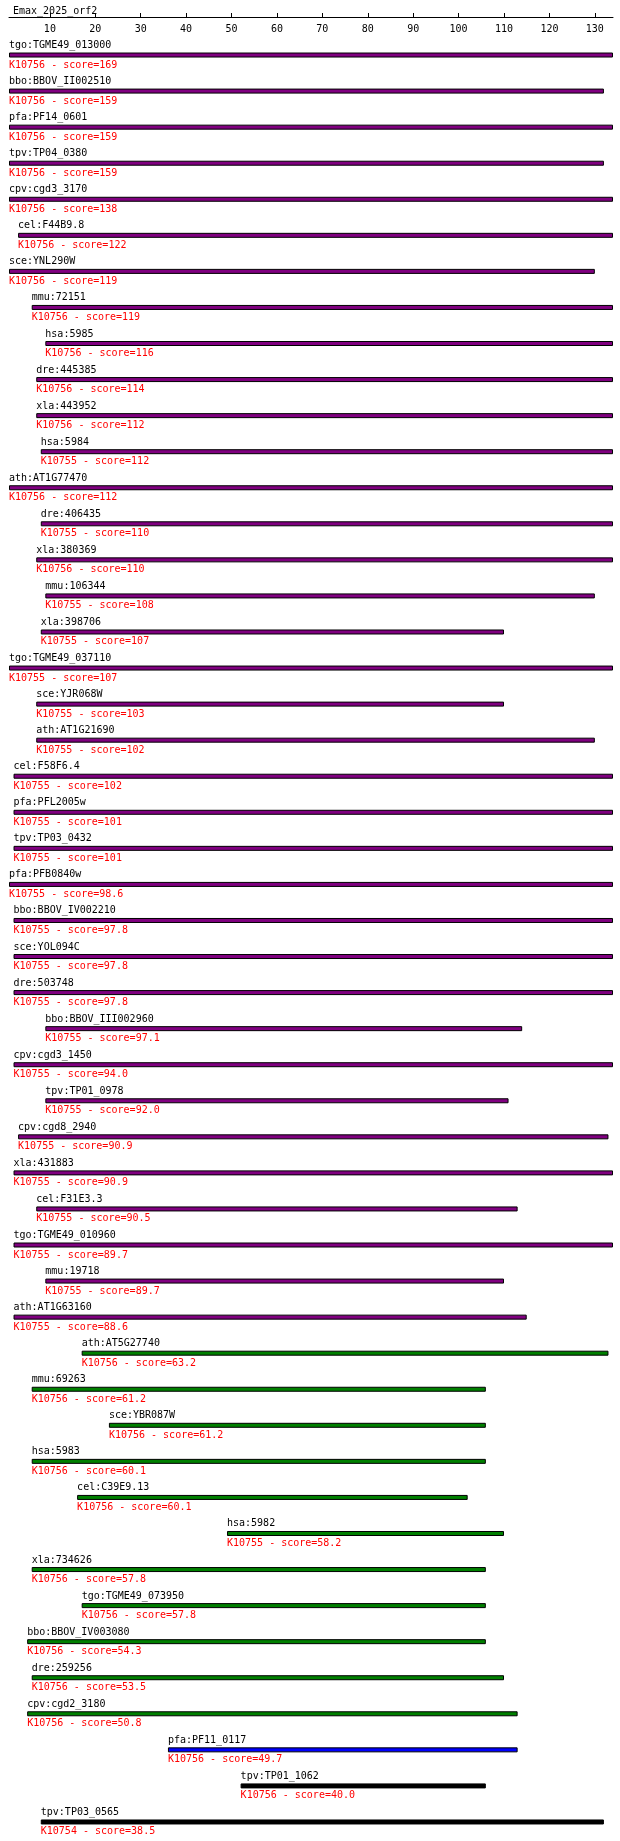 The height and width of the screenshot is (1841, 620). Describe the element at coordinates (64, 910) in the screenshot. I see `y-tick-label: bbo:BBOV_IV002210` at that location.